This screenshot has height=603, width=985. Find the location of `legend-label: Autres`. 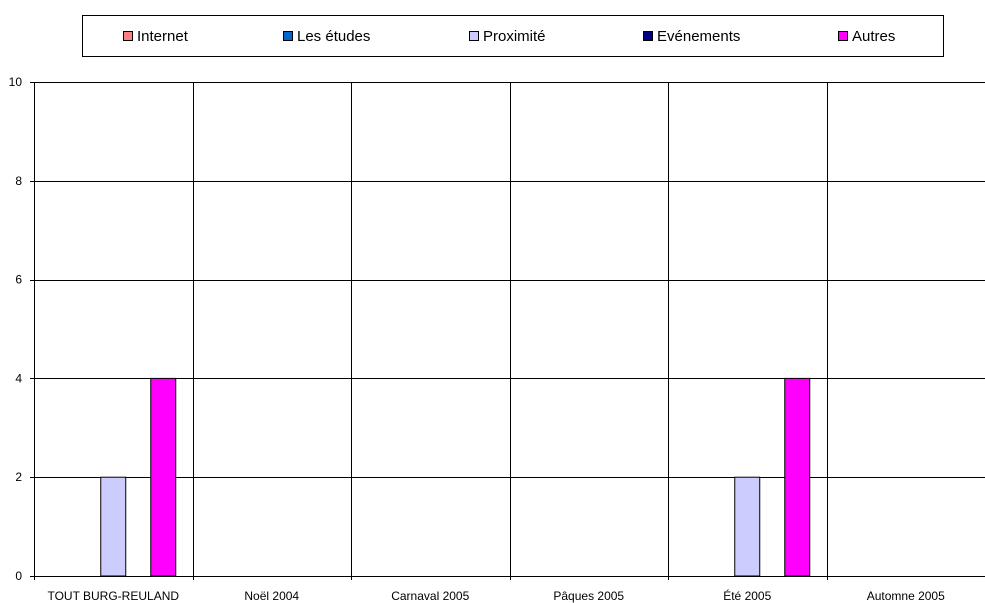

legend-label: Autres is located at coordinates (873, 36).